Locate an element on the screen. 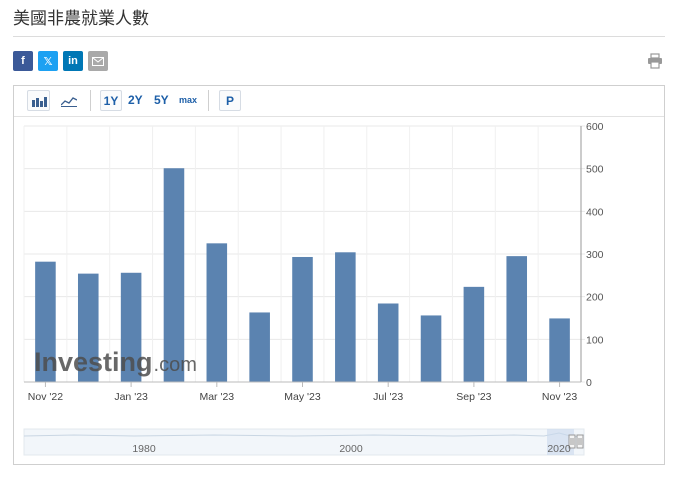 This screenshot has width=678, height=480. navigator-track is located at coordinates (304, 442).